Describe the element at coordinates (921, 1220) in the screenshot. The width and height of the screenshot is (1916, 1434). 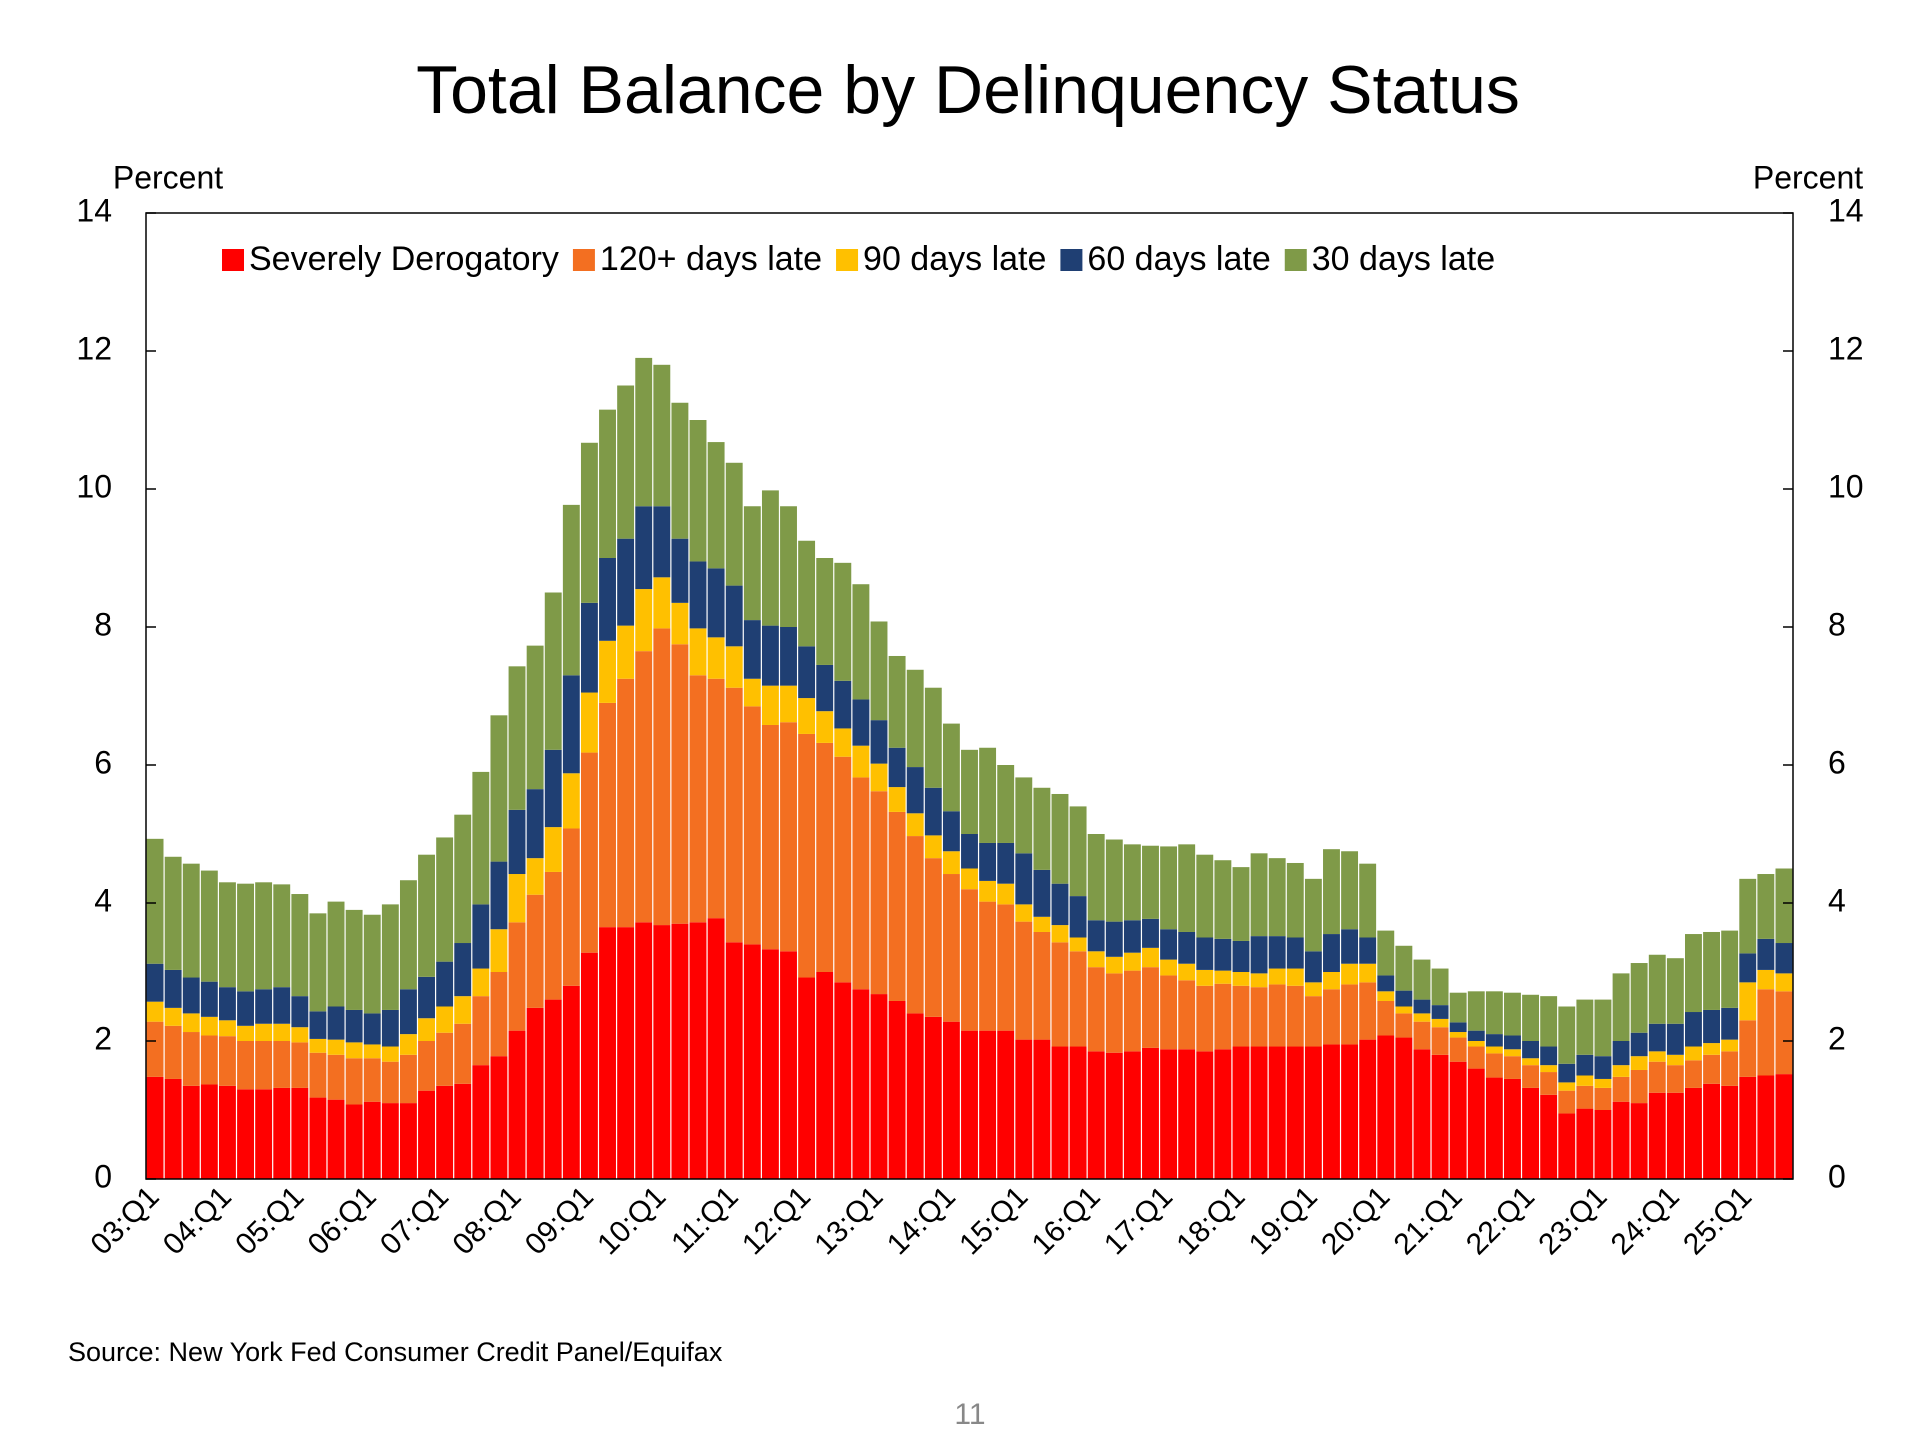
I see `x-tick-label: 14:Q1` at that location.